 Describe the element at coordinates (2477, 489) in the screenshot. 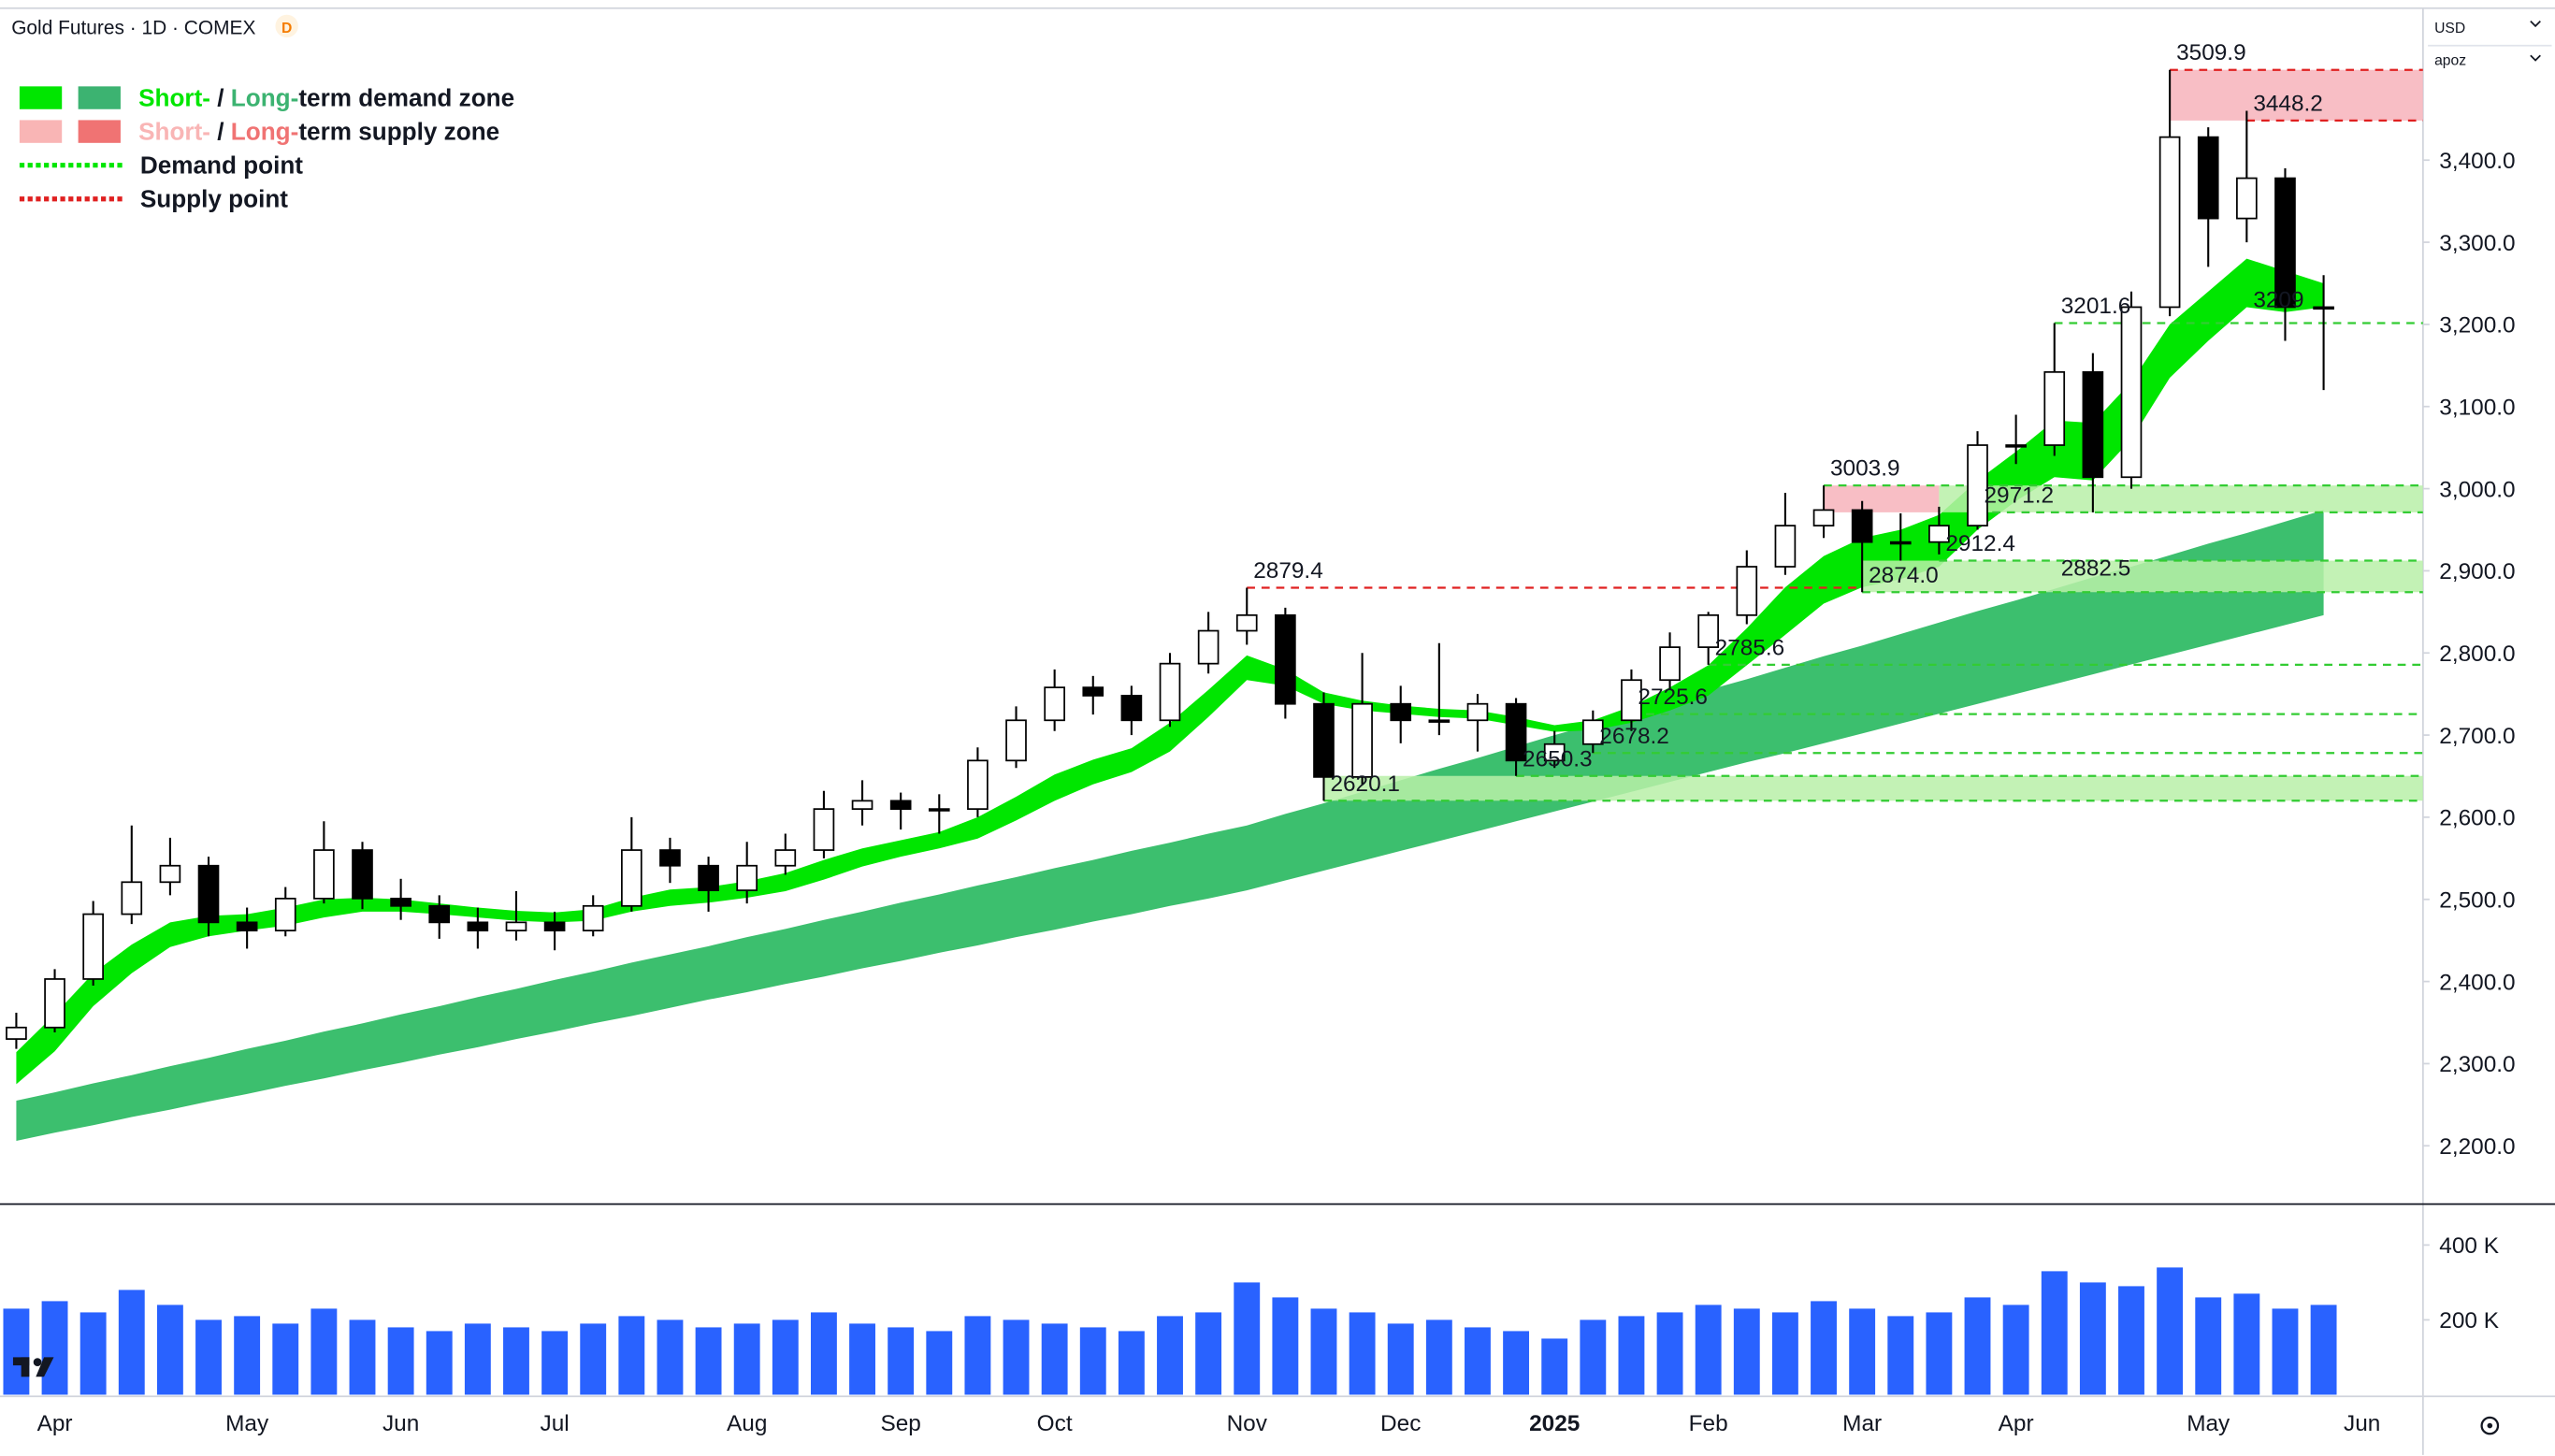

I see `y-tick-label: 3,000.0` at that location.